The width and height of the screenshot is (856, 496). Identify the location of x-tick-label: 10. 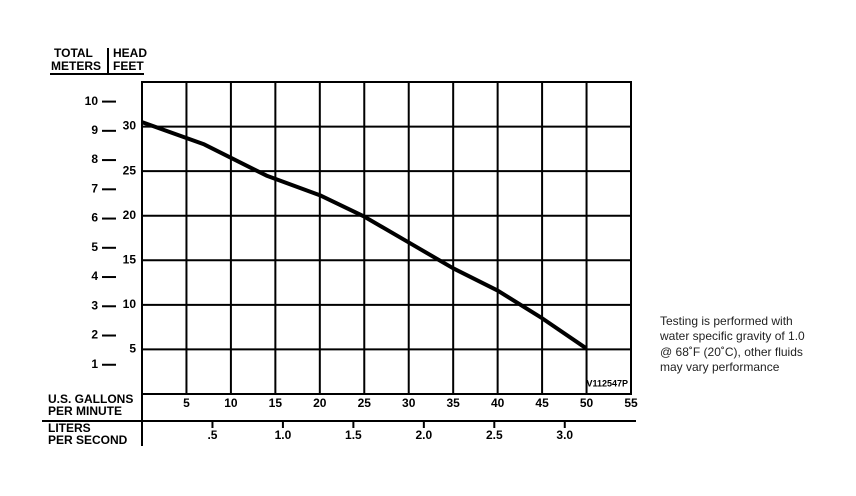
(231, 403).